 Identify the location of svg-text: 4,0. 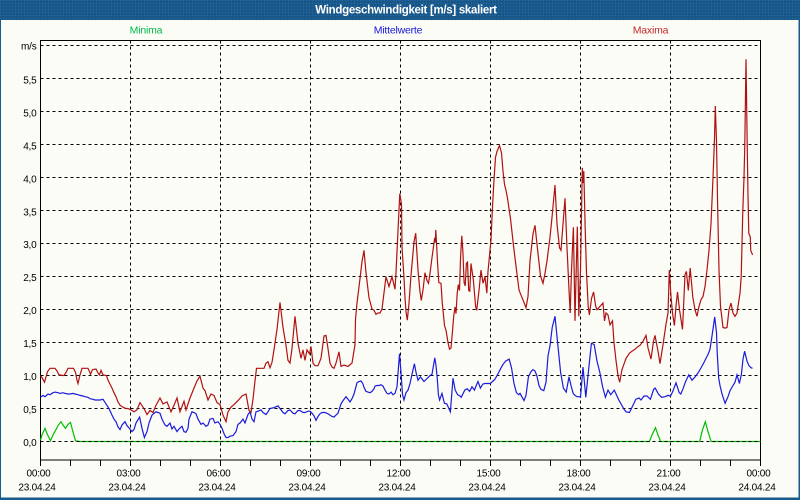
(30, 179).